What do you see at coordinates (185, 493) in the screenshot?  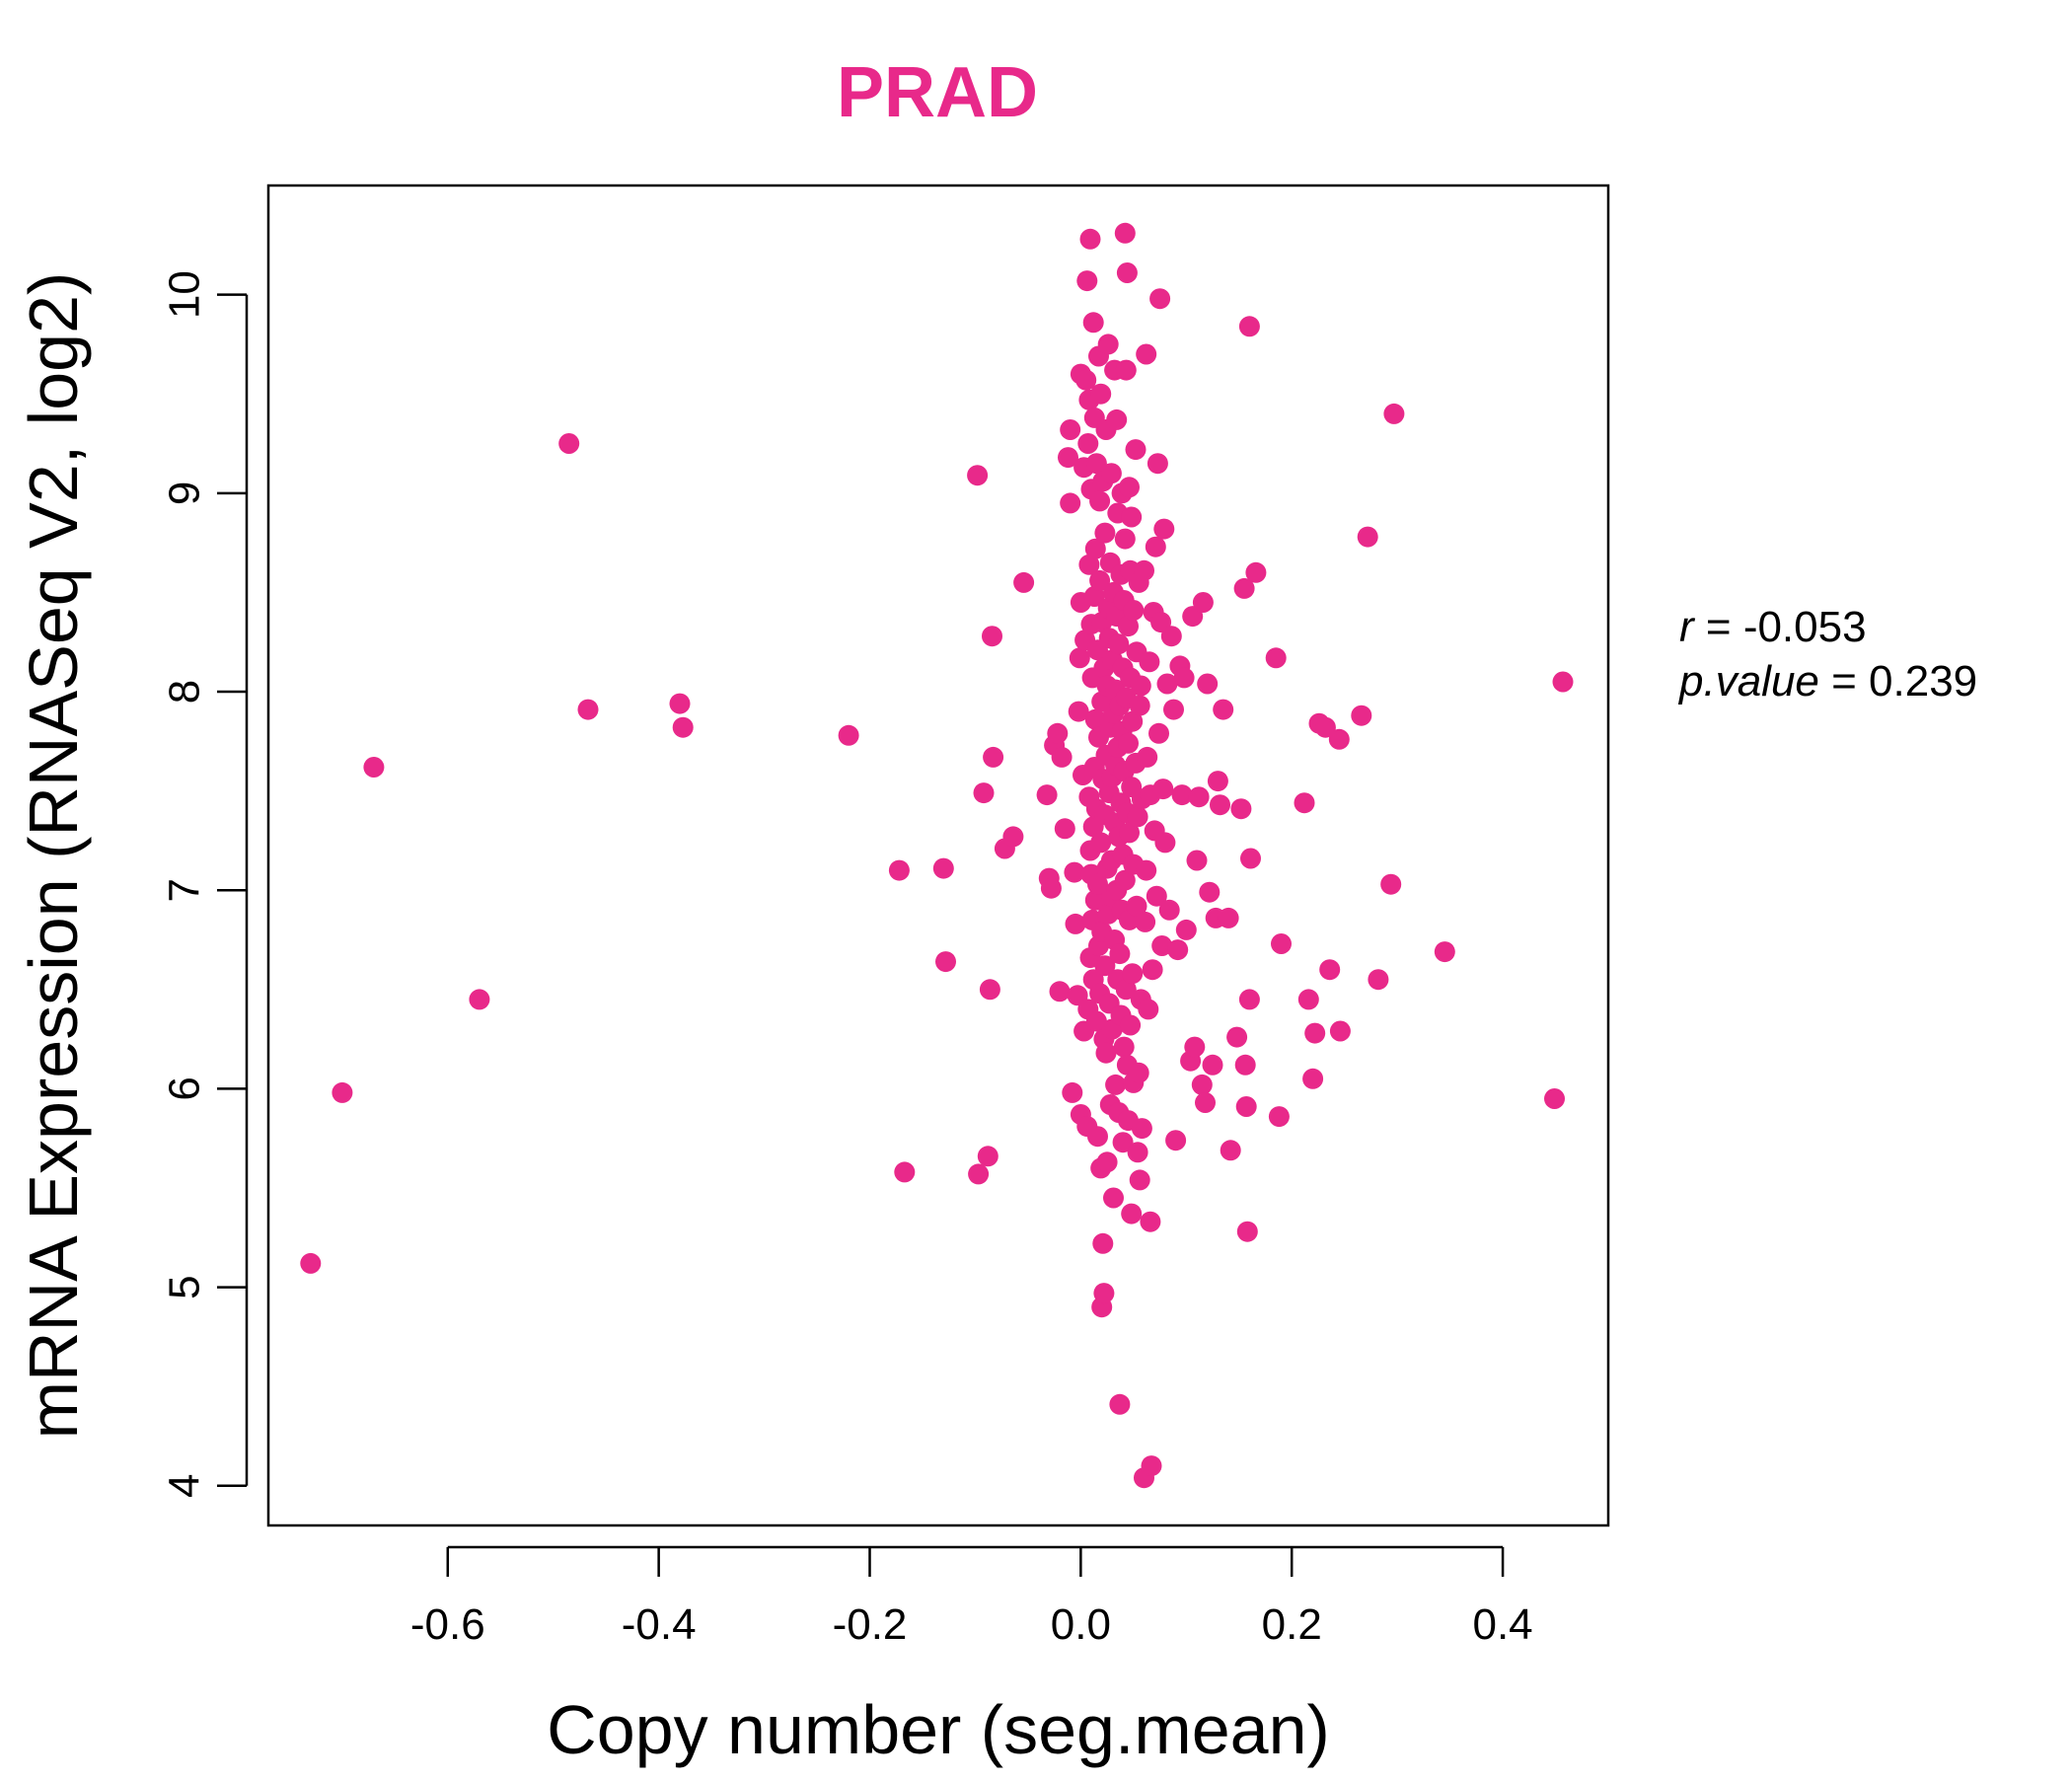 I see `y-tick-label-5: 9` at bounding box center [185, 493].